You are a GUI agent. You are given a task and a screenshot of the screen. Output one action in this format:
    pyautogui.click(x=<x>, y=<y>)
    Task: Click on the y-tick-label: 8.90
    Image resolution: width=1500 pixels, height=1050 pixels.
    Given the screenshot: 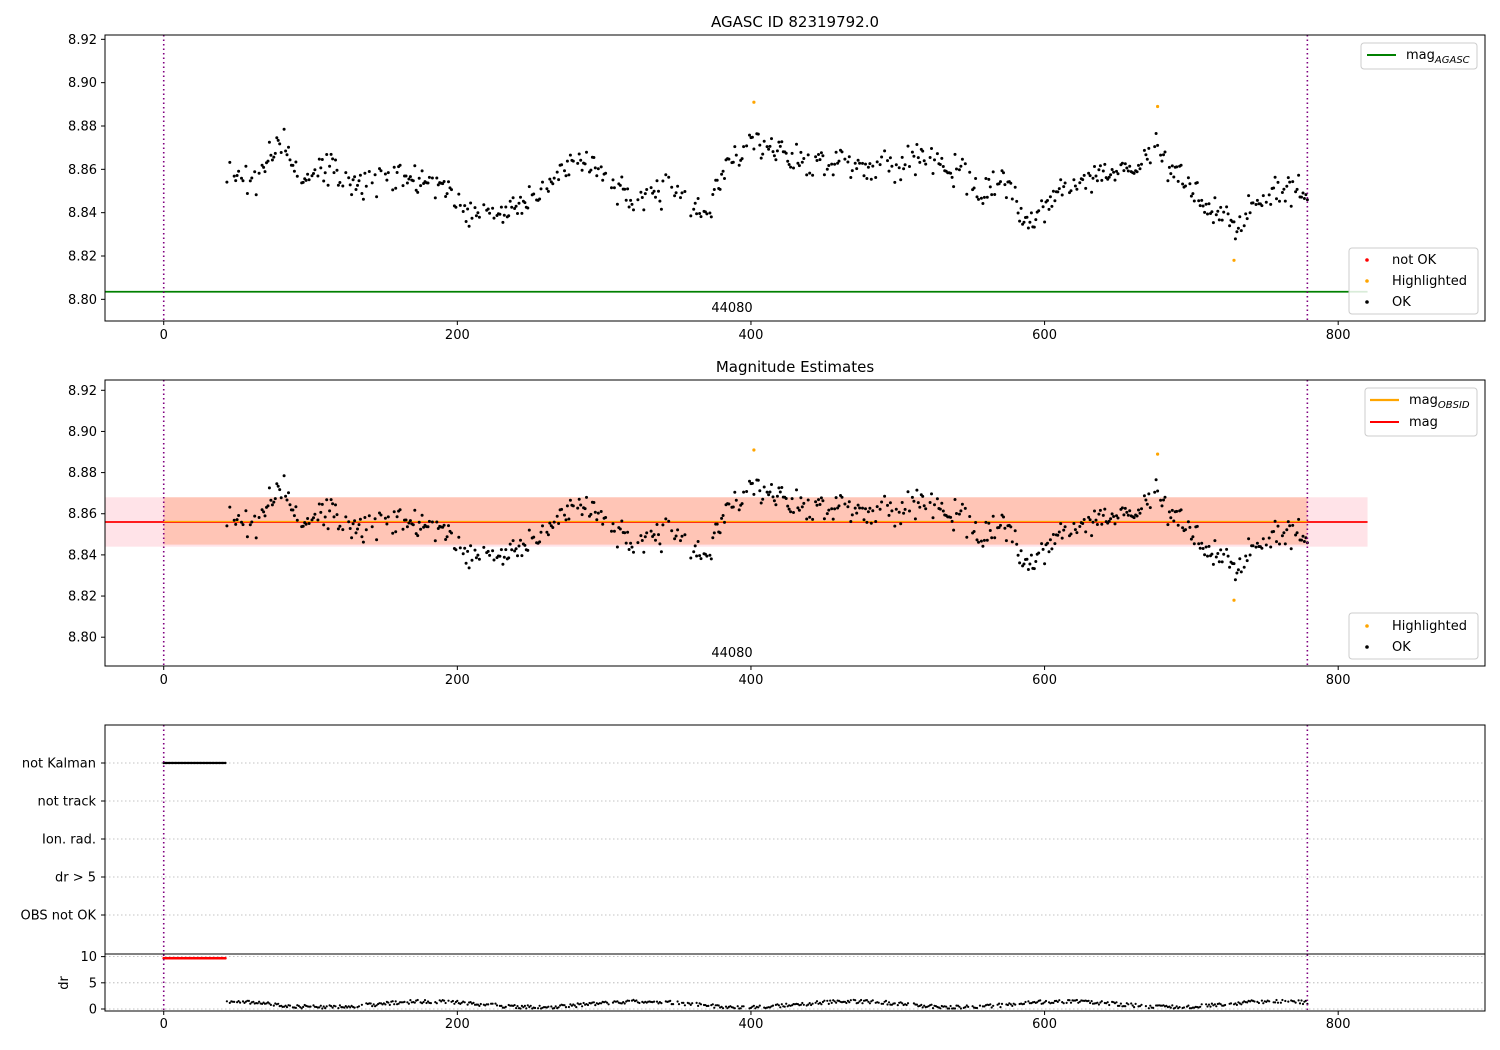 What is the action you would take?
    pyautogui.click(x=82, y=432)
    